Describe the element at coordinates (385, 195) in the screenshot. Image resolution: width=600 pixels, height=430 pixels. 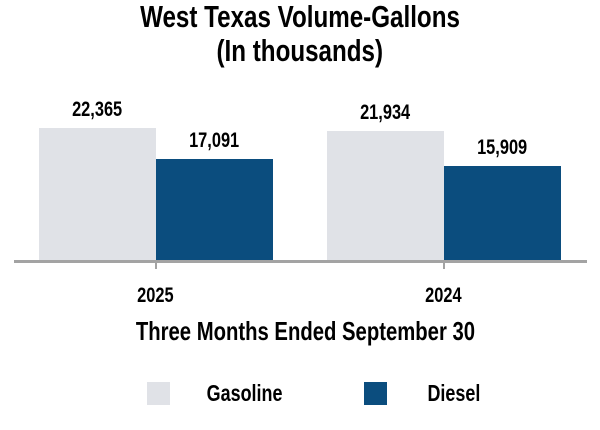
I see `bar-gasoline-2024` at that location.